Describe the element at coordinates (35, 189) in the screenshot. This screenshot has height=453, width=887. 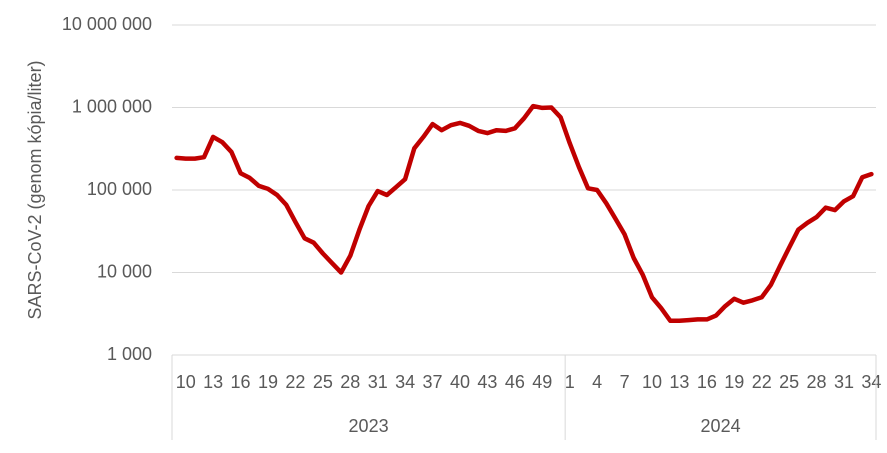
I see `y-axis-title: SARS-CoV-2 (genom kópia/liter)` at that location.